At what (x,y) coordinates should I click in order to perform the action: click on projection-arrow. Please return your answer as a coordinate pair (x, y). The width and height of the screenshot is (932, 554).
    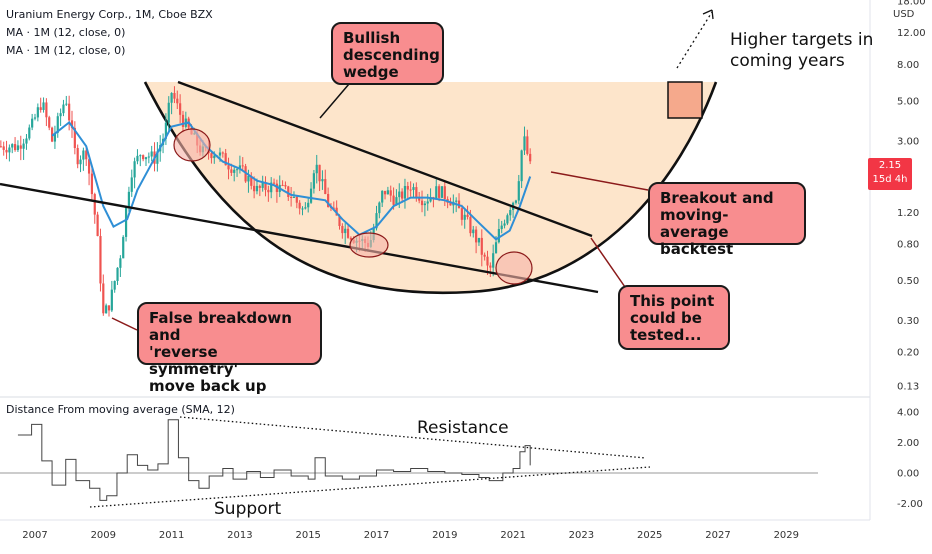
    Looking at the image, I should click on (694, 40).